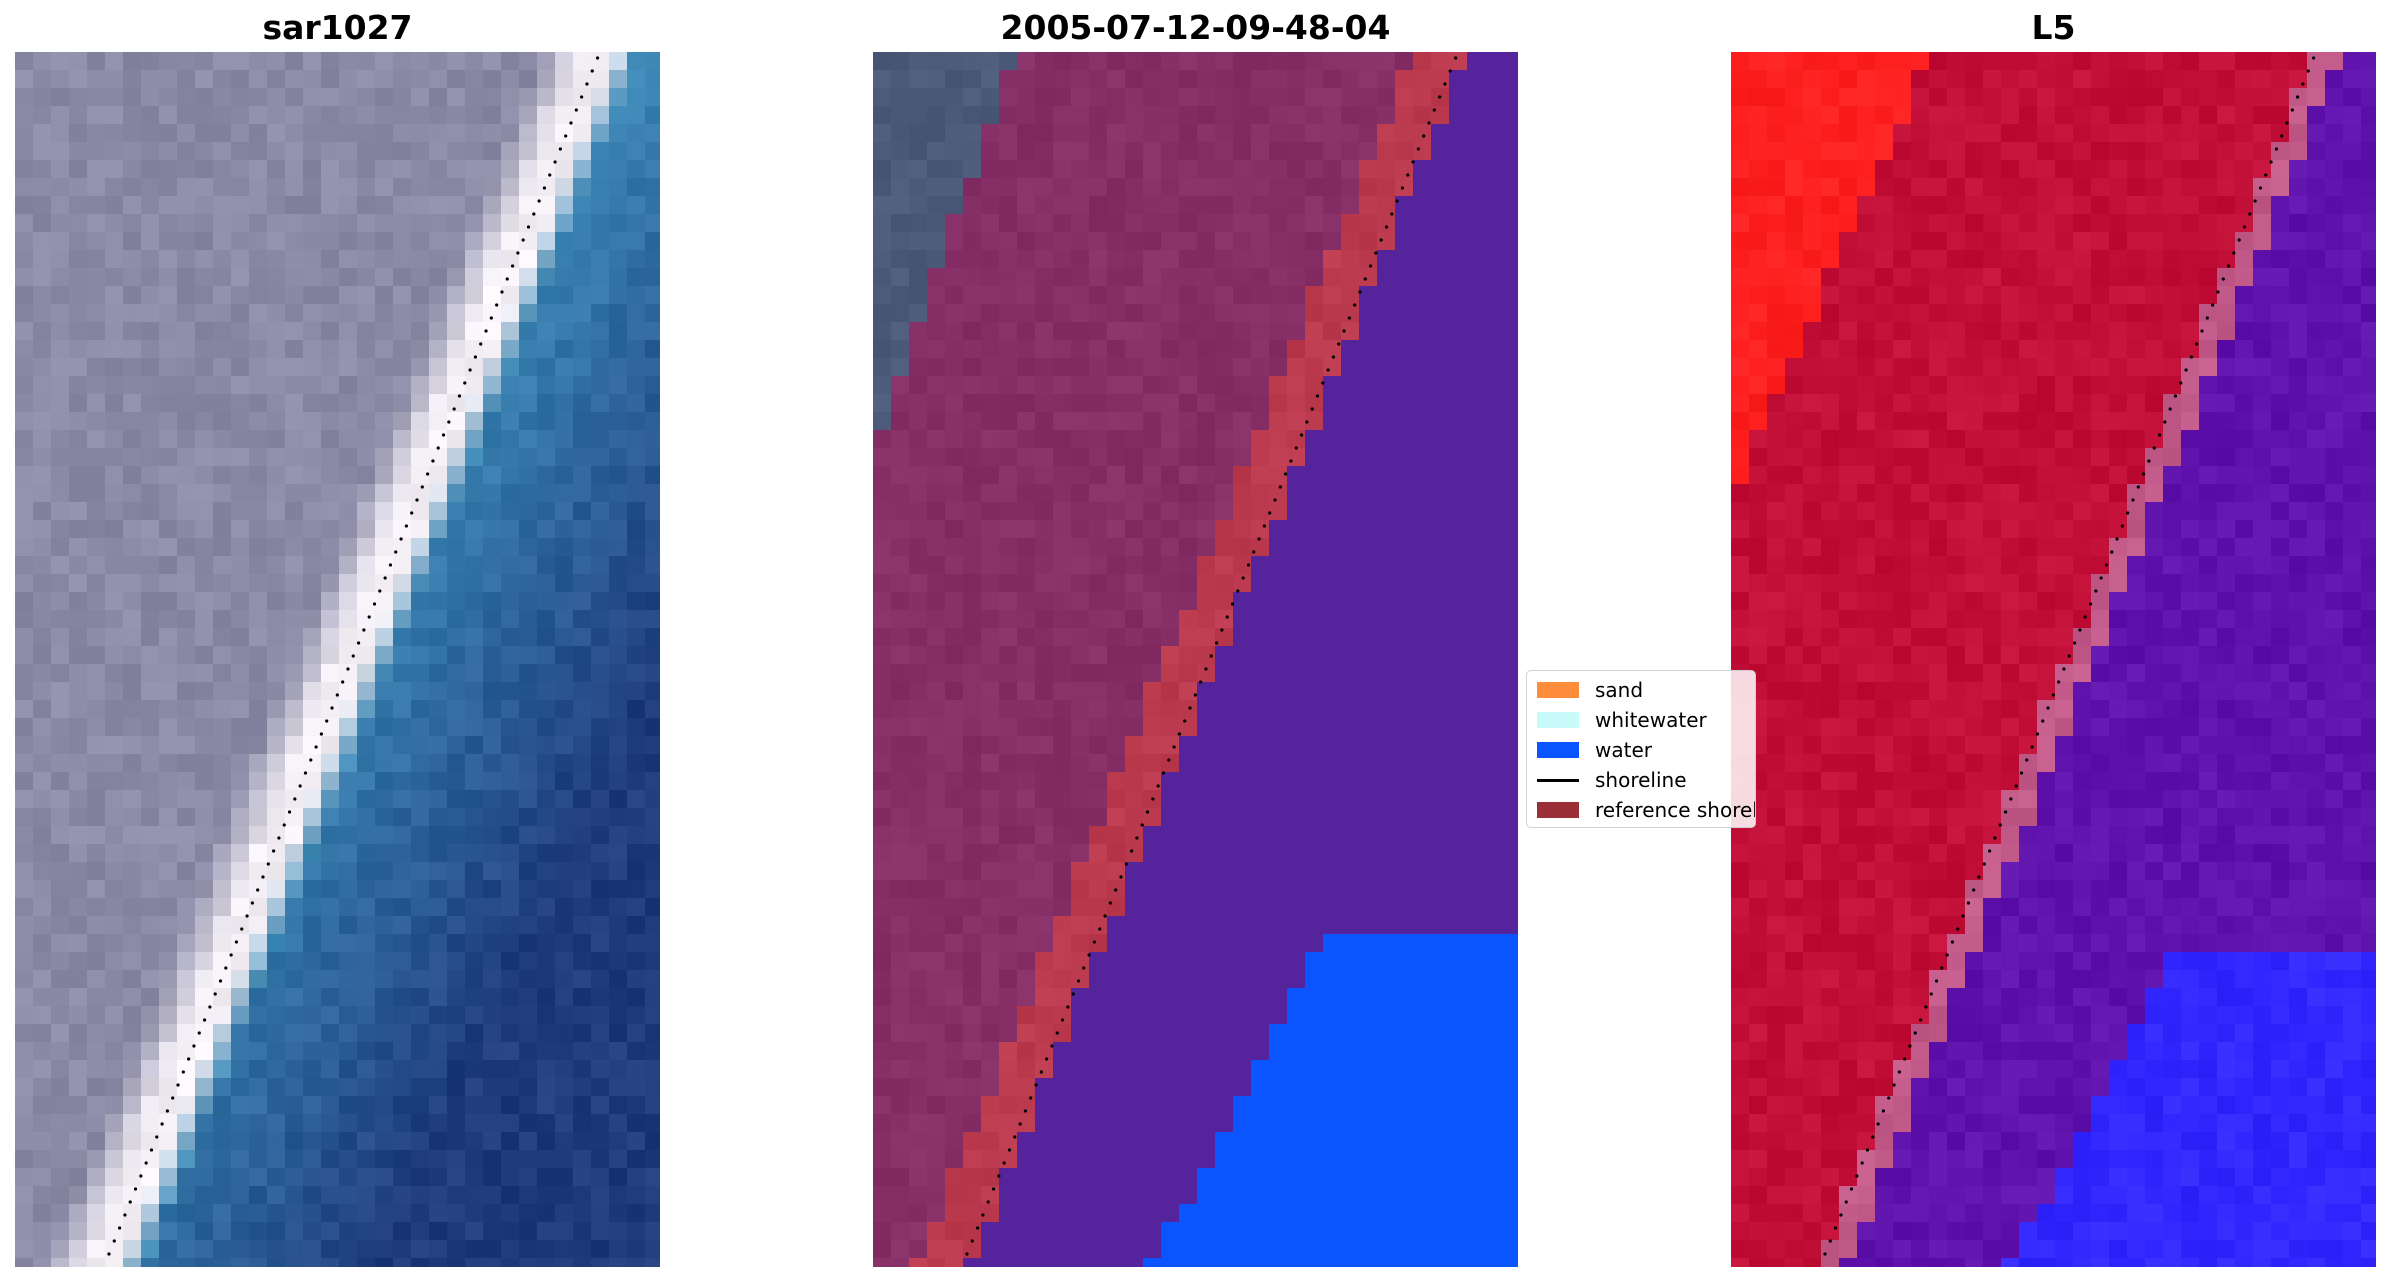  What do you see at coordinates (1641, 780) in the screenshot?
I see `legend-label-shoreline: shoreline` at bounding box center [1641, 780].